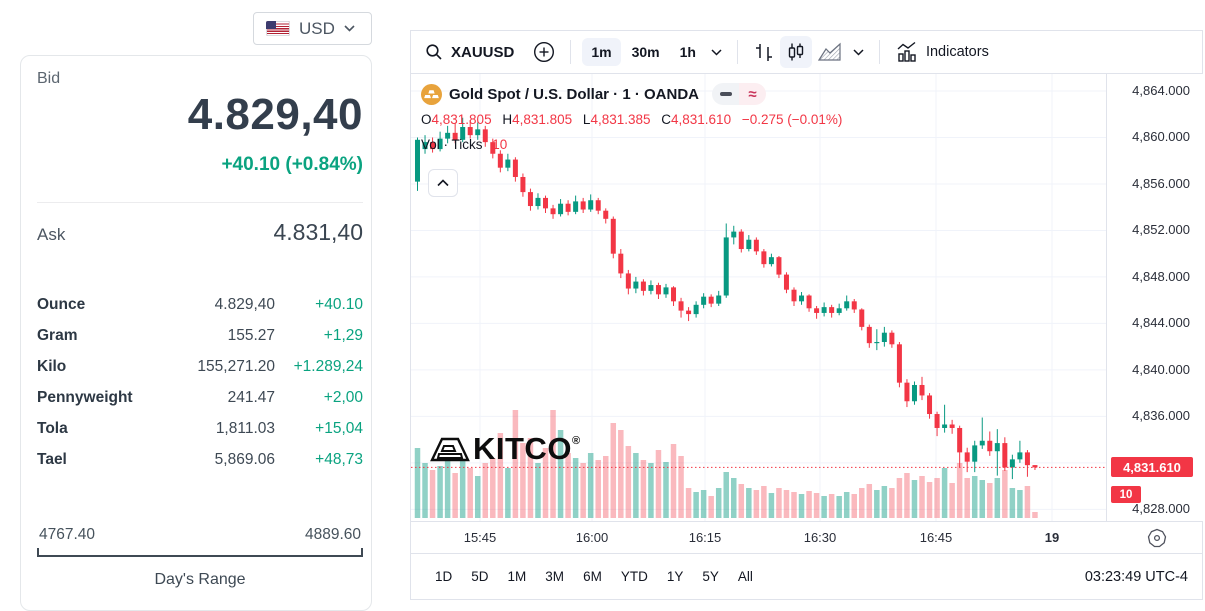 This screenshot has width=1205, height=611. I want to click on unit-row: Pennyweight 241.47 +2,00, so click(200, 404).